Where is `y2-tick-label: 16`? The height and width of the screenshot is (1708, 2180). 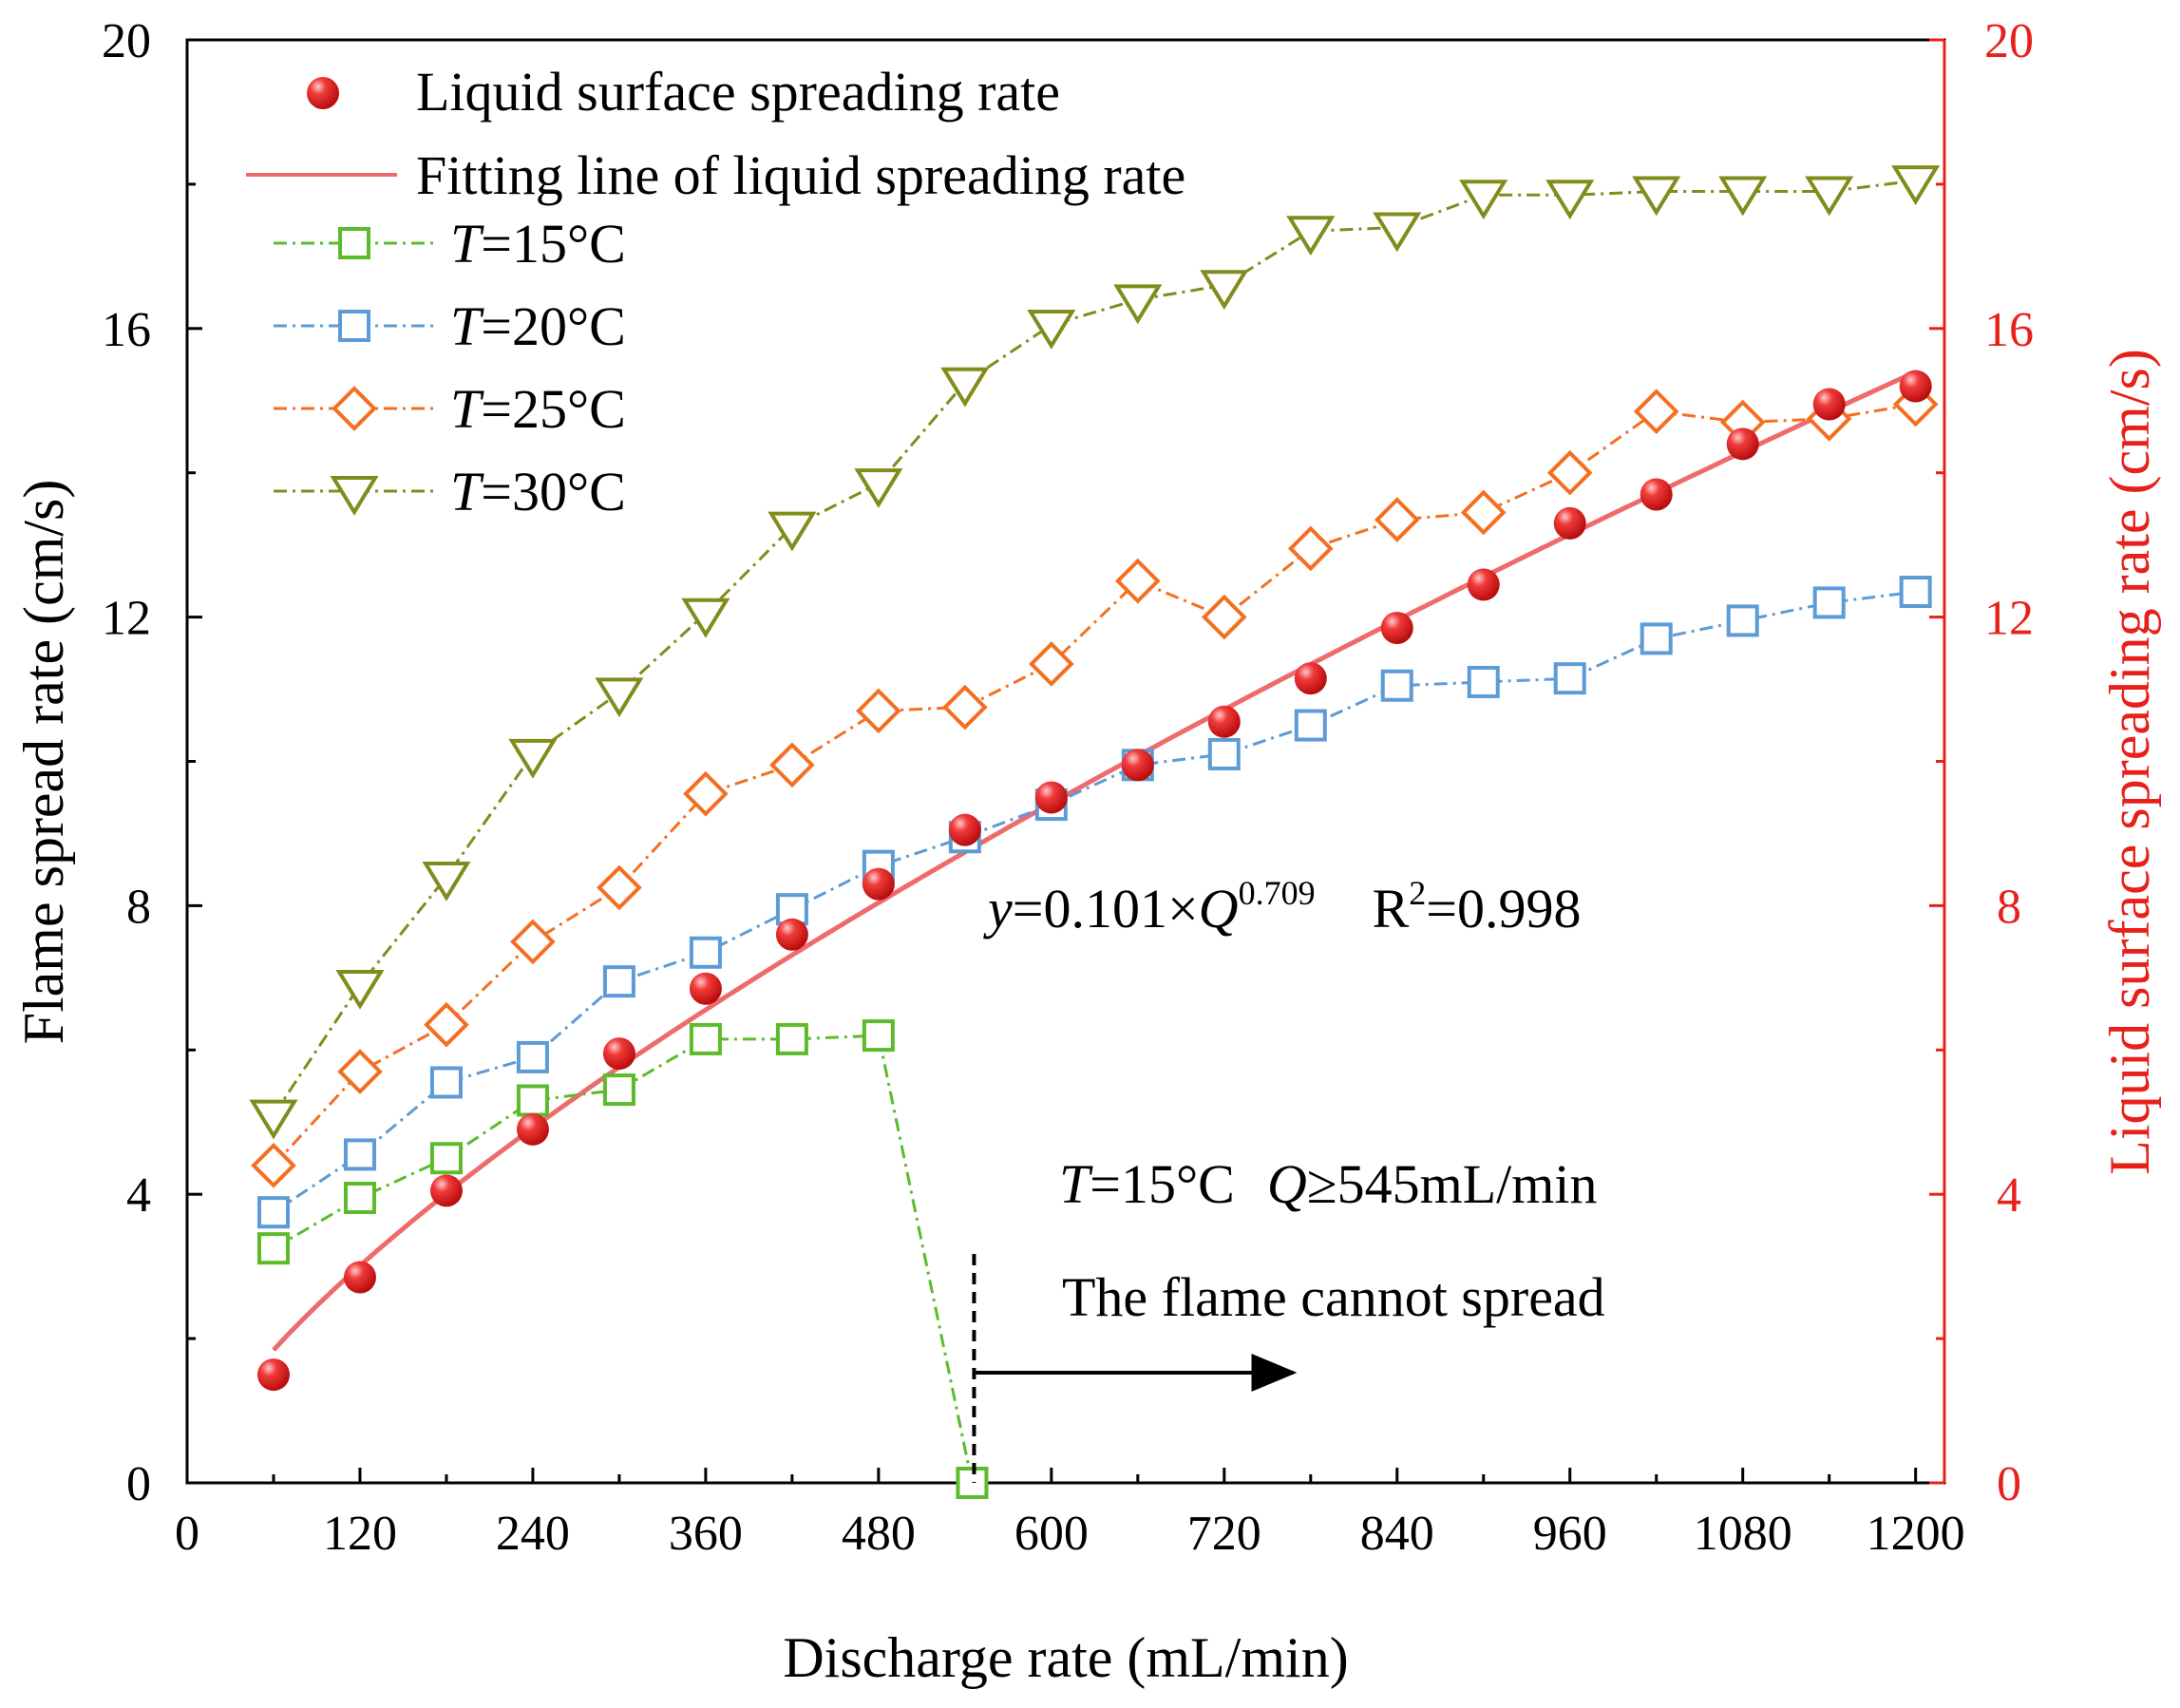 y2-tick-label: 16 is located at coordinates (2009, 330).